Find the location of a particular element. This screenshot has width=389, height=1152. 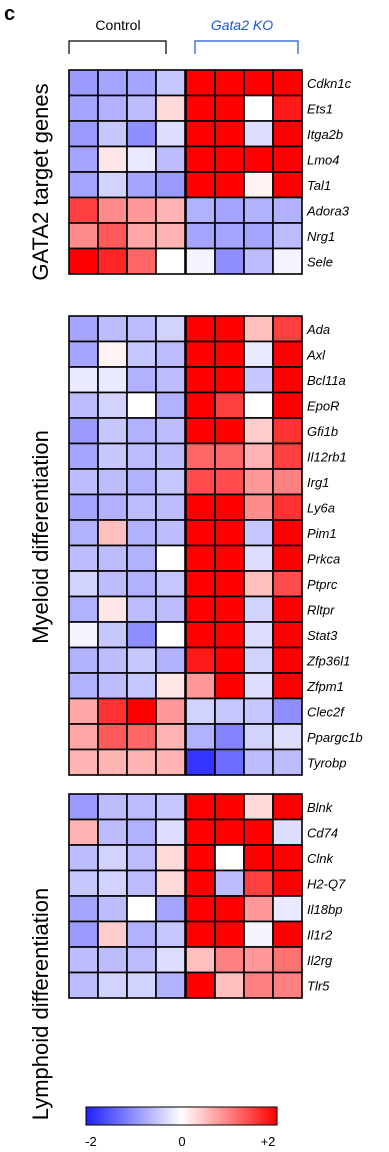

colorbar is located at coordinates (181, 1116).